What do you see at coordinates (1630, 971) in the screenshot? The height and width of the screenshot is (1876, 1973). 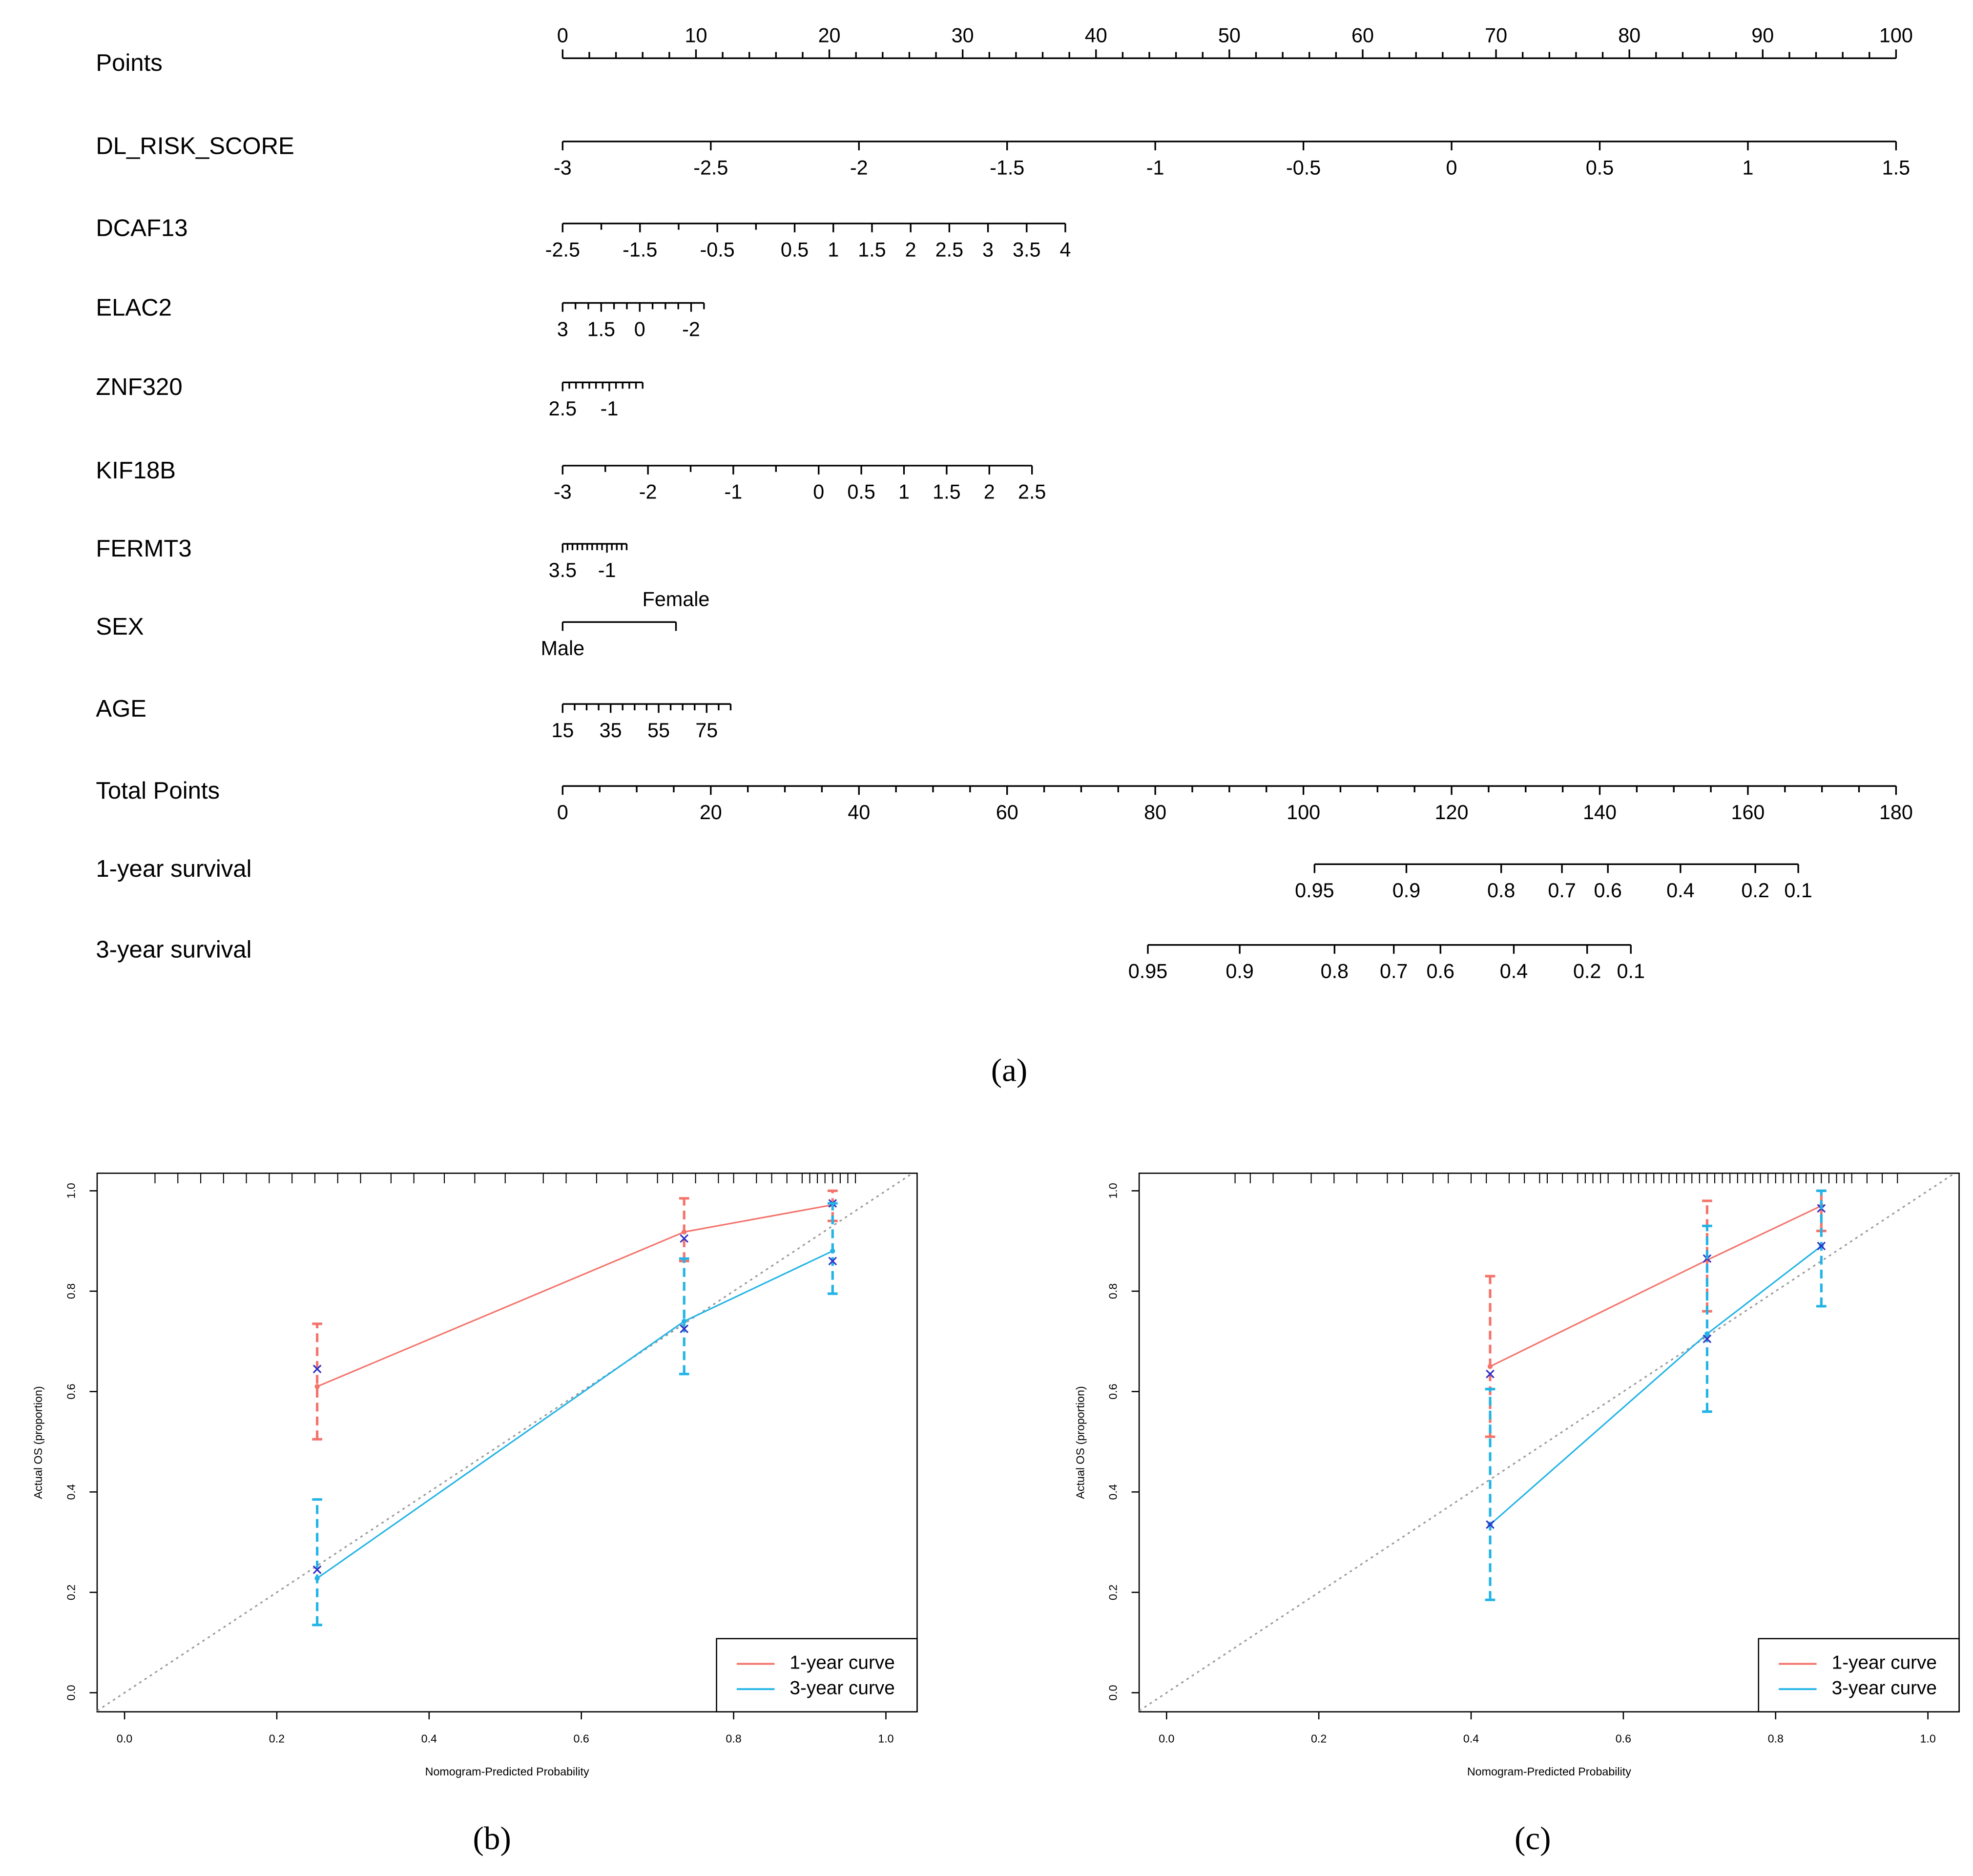 I see `tick-label: 0.1` at bounding box center [1630, 971].